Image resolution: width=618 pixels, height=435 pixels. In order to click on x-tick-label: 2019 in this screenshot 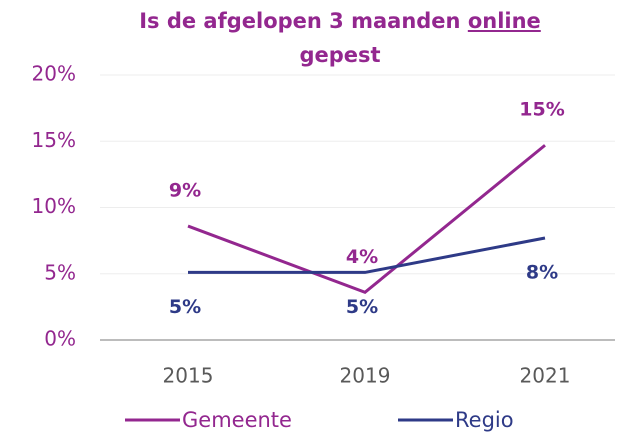, I will do `click(365, 376)`.